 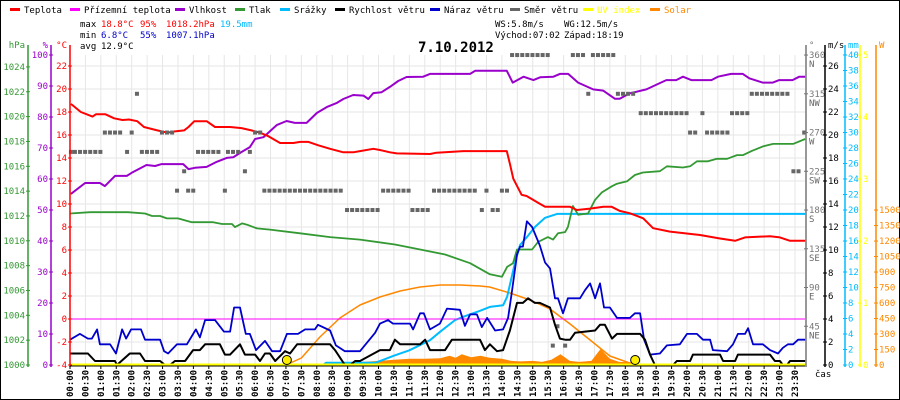 I want to click on legend-item: Směr větru, so click(x=544, y=11).